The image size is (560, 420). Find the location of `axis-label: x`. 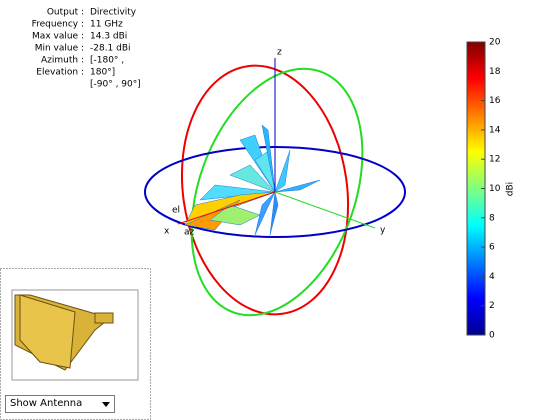

axis-label: x is located at coordinates (167, 232).